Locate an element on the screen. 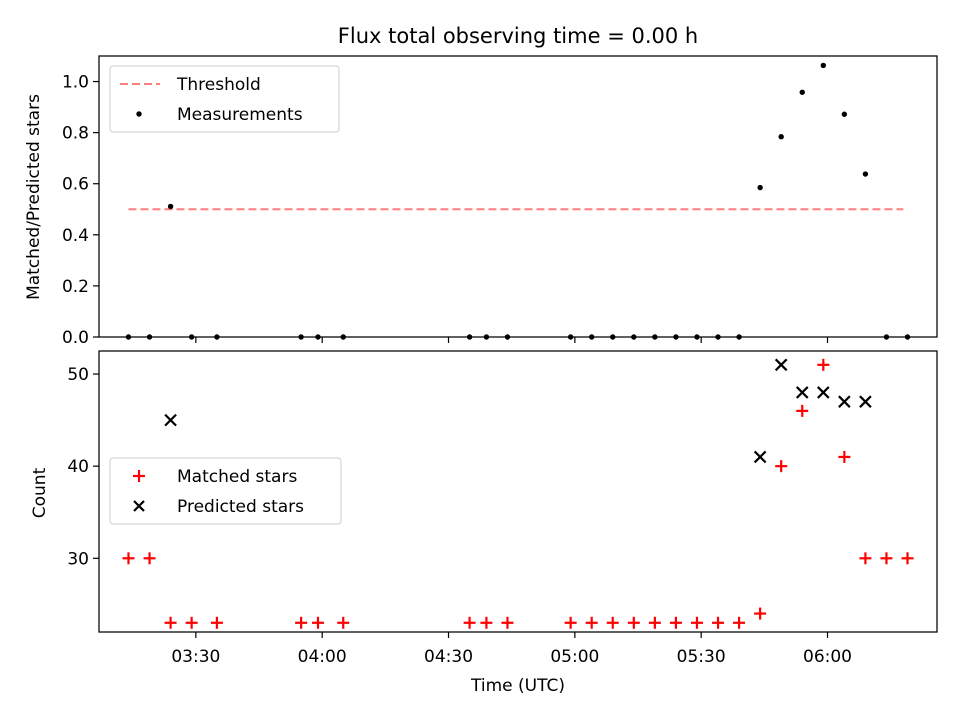 This screenshot has width=960, height=720. x-tick-label: 04:30 is located at coordinates (448, 657).